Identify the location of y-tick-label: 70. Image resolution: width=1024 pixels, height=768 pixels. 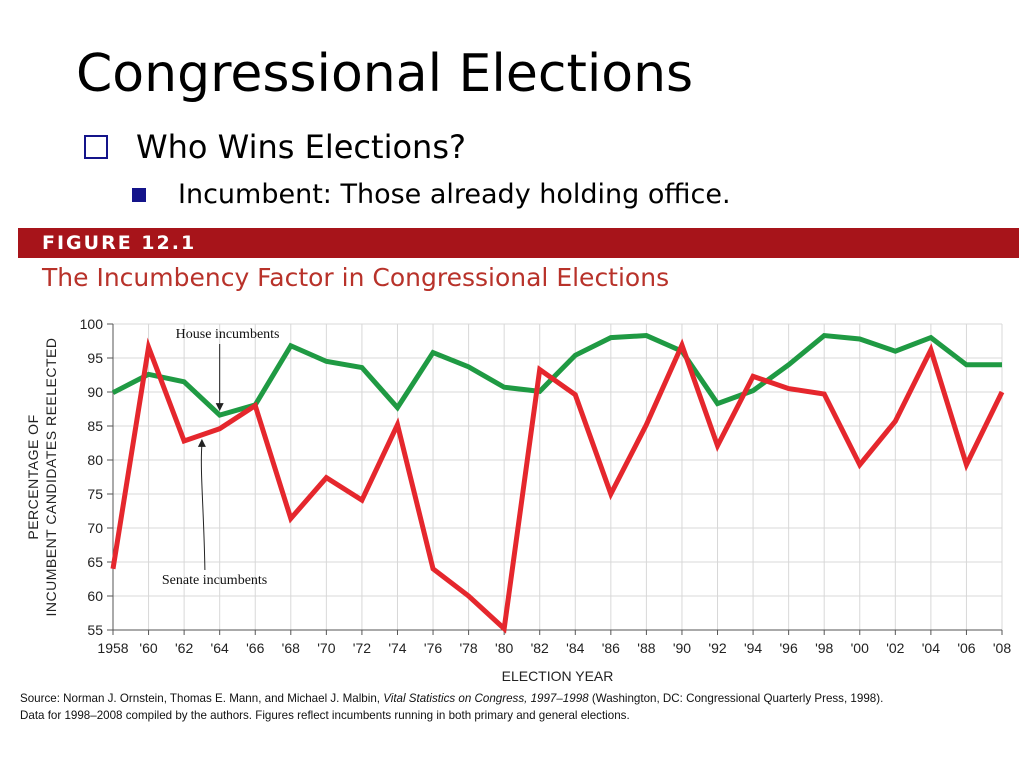
(95, 528).